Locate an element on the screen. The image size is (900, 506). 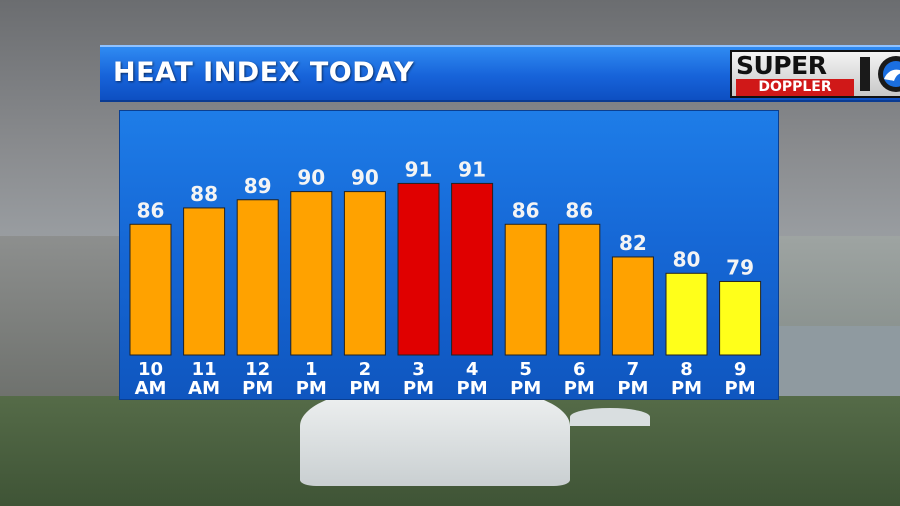
bar-8-pm is located at coordinates (686, 314).